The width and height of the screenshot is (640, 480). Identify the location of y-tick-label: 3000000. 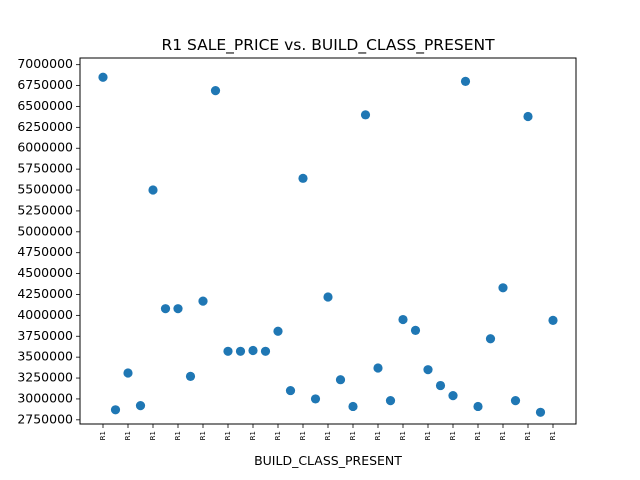
(45, 397).